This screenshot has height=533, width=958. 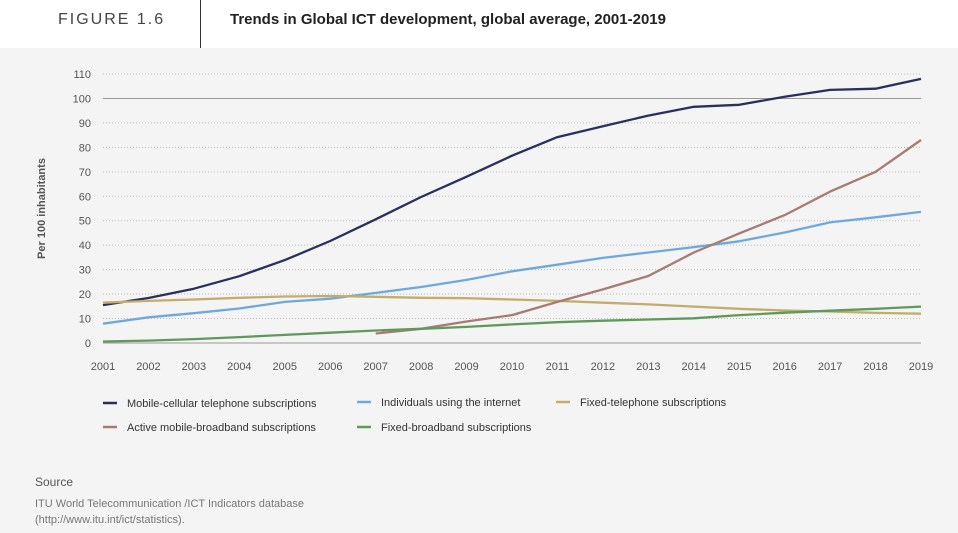 What do you see at coordinates (921, 367) in the screenshot?
I see `x-tick-label: 2019` at bounding box center [921, 367].